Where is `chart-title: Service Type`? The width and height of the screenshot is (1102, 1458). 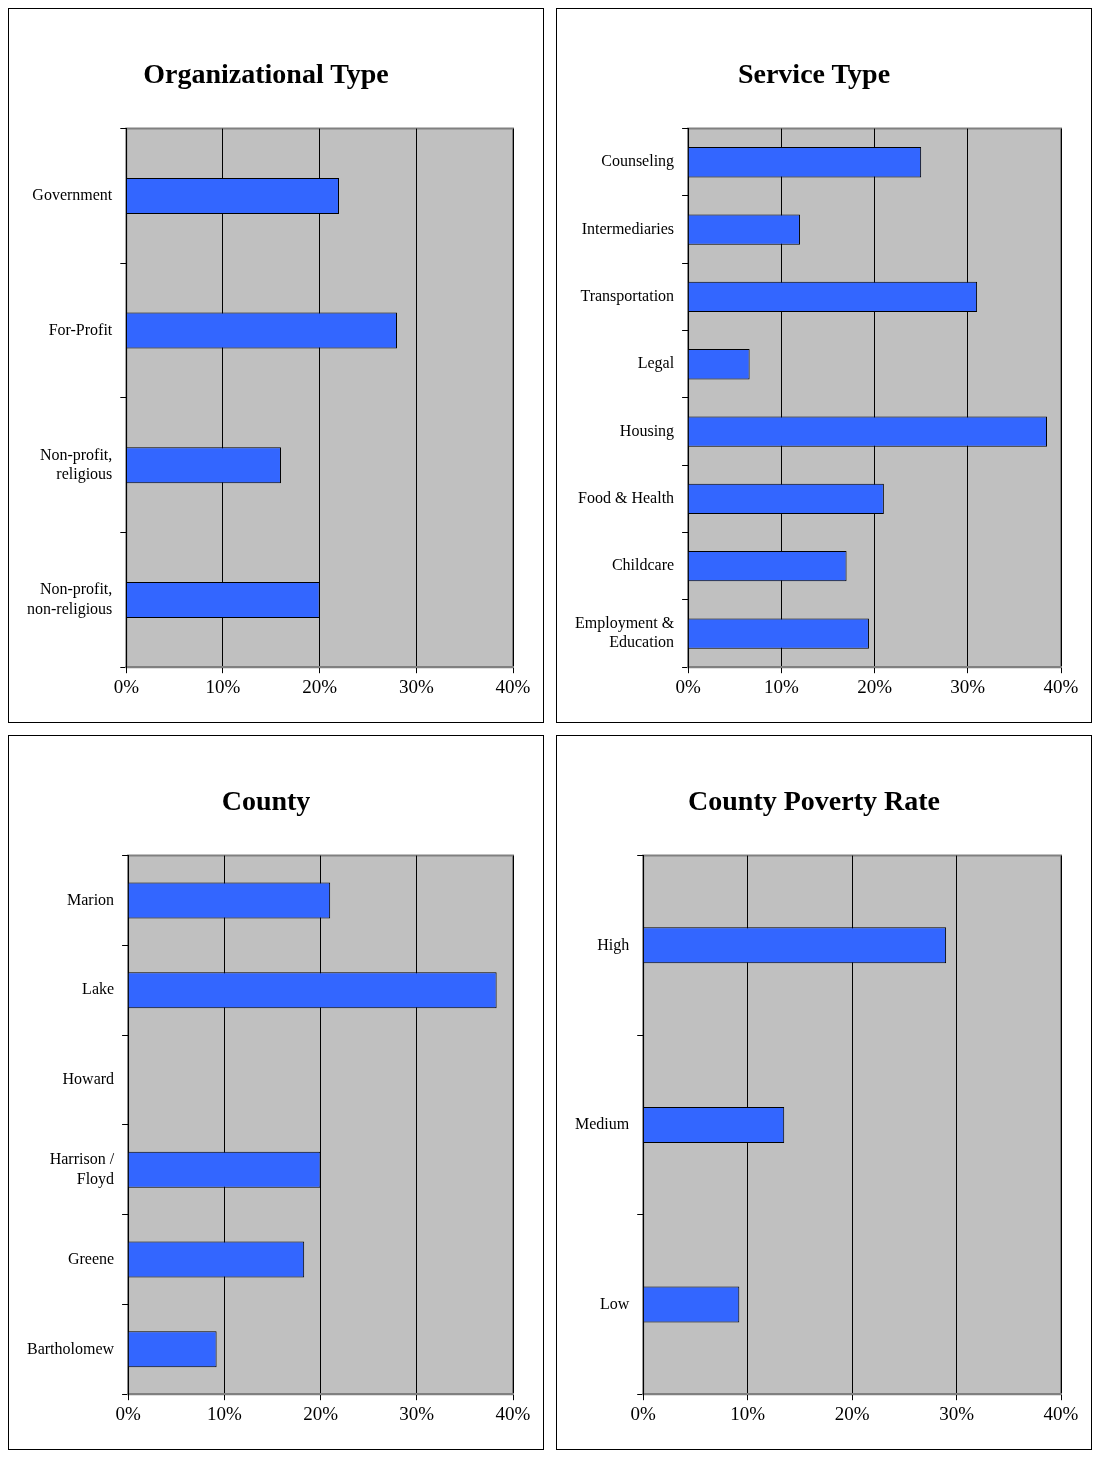
chart-title: Service Type is located at coordinates (814, 74).